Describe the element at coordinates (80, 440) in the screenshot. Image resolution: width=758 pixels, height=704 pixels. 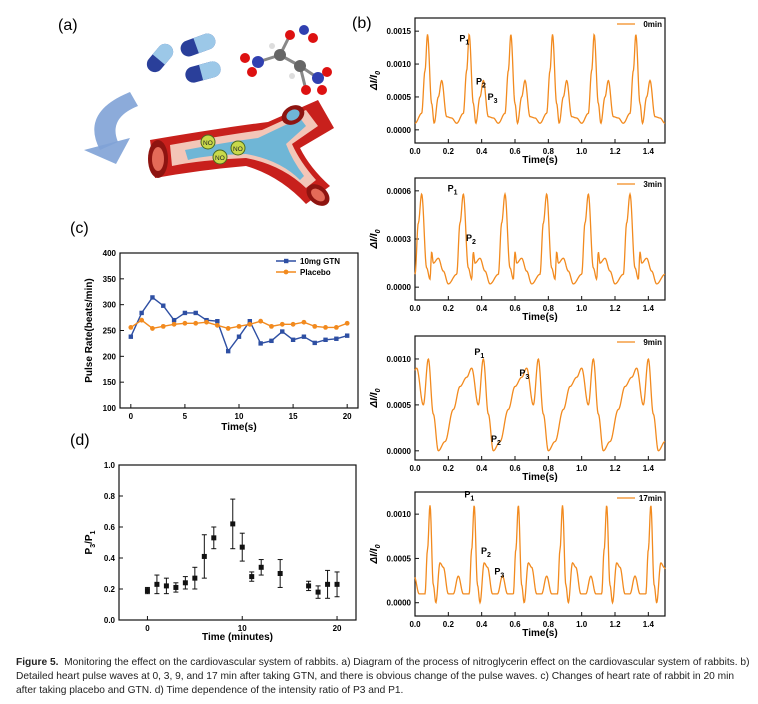
I see `panel-label-d: (d)` at that location.